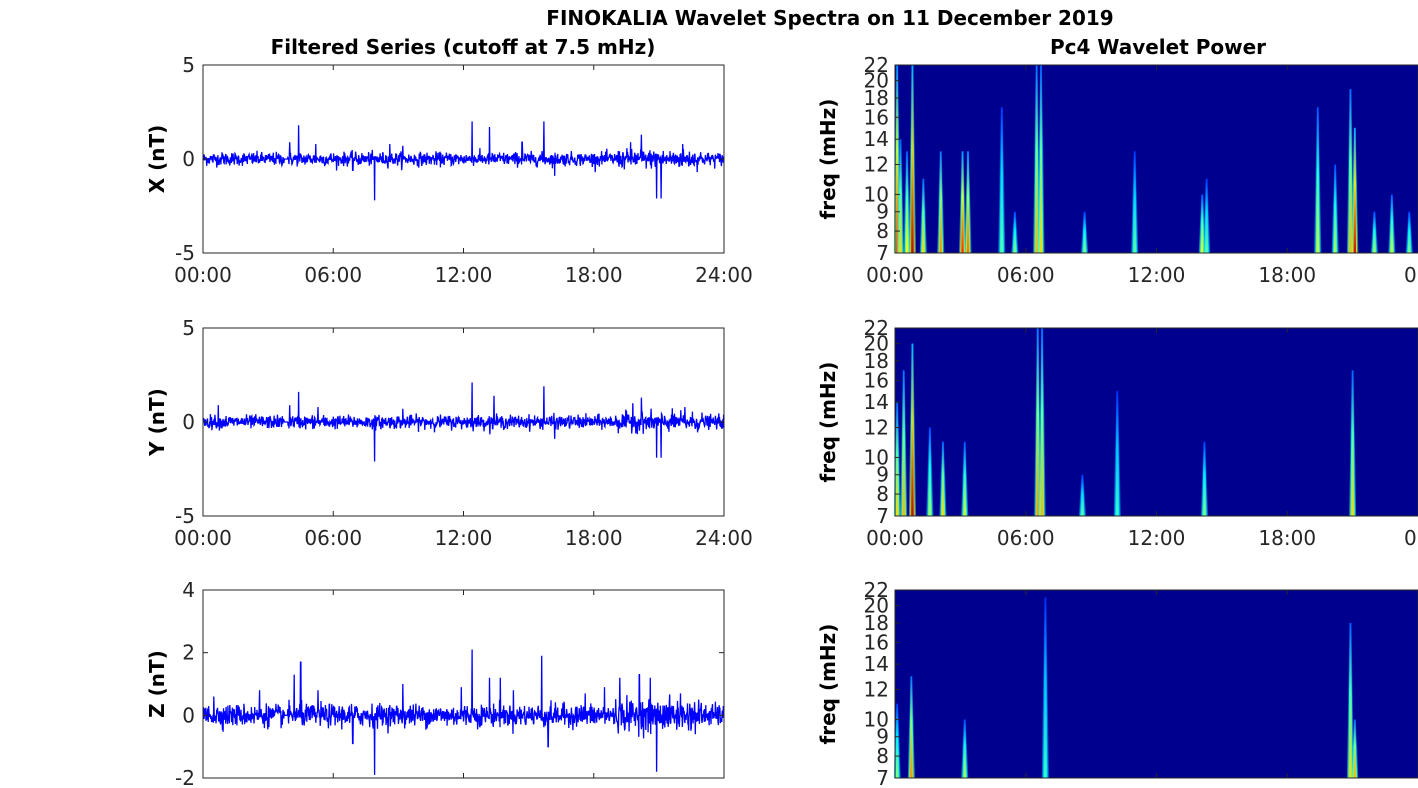 This screenshot has height=788, width=1418. What do you see at coordinates (876, 361) in the screenshot?
I see `y-tick-label: 18` at bounding box center [876, 361].